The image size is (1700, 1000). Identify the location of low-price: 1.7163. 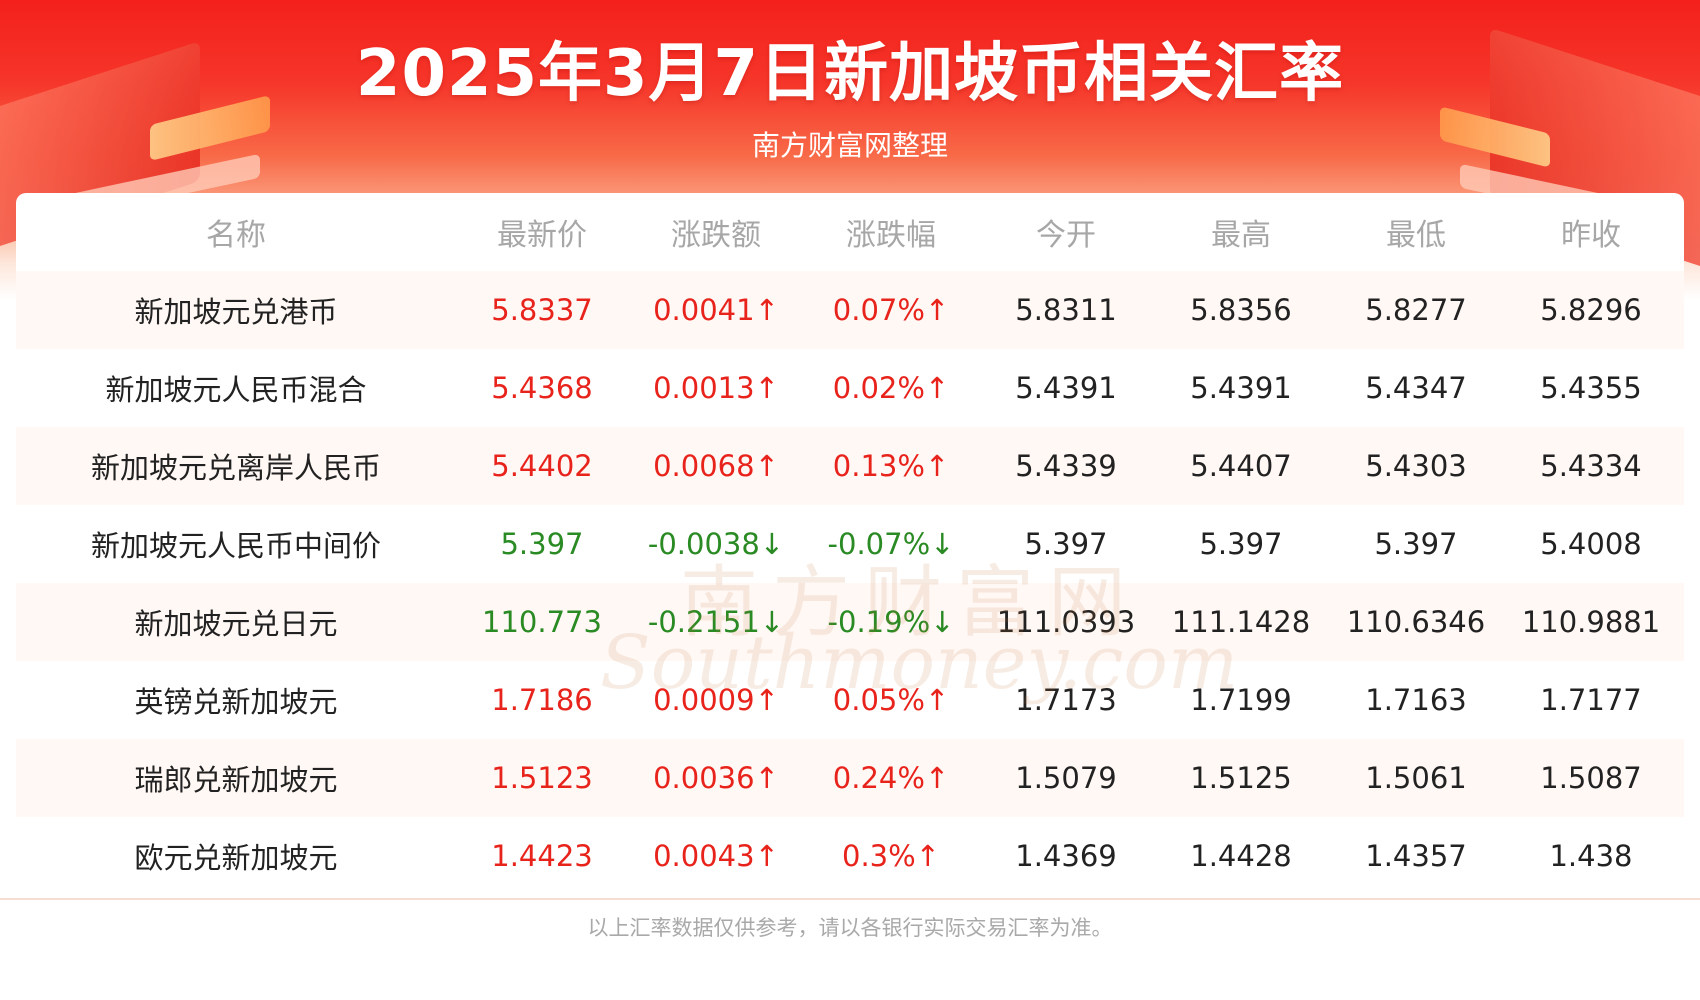
(1416, 700).